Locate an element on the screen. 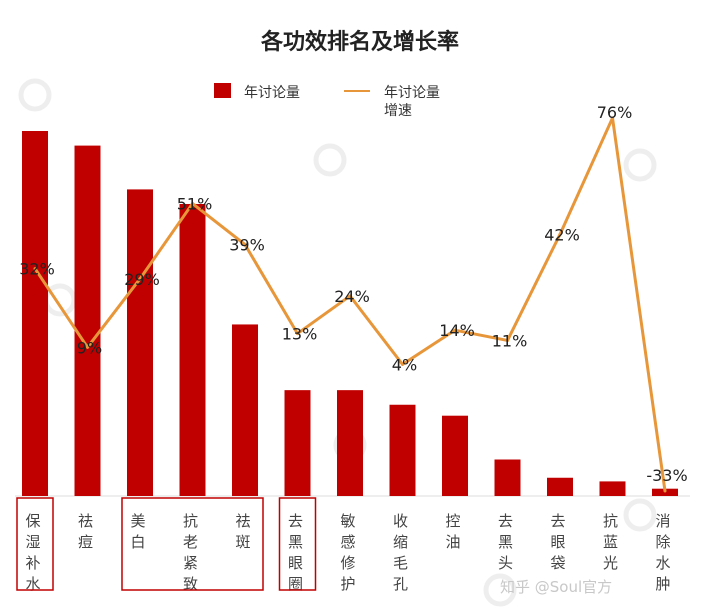 The height and width of the screenshot is (612, 720). data-label-9: 11% is located at coordinates (510, 340).